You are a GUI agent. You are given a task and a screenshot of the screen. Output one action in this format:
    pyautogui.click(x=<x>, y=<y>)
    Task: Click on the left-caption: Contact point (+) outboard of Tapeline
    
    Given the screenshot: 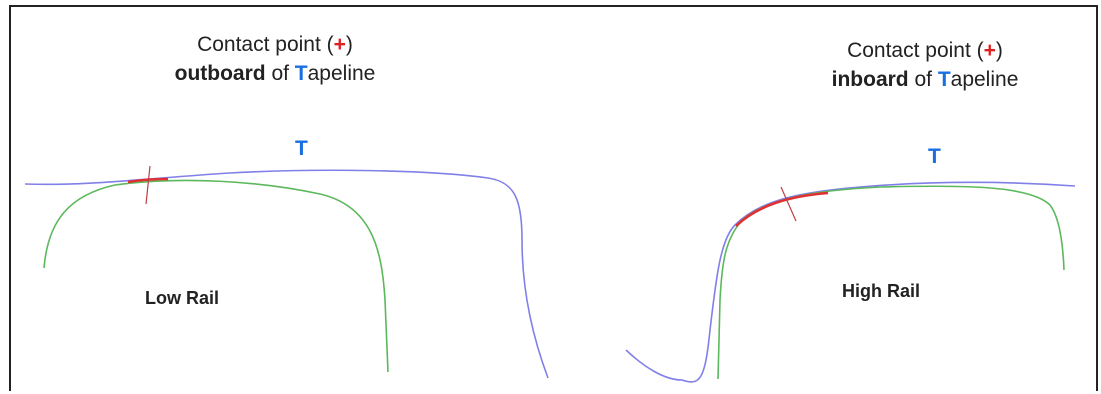 What is the action you would take?
    pyautogui.click(x=275, y=59)
    